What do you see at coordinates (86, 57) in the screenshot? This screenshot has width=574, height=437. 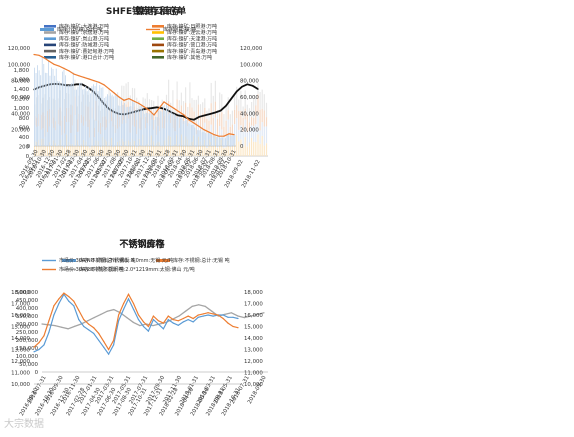 I see `legend-label: 库存:镍矿:港口合计:万吨` at bounding box center [86, 57].